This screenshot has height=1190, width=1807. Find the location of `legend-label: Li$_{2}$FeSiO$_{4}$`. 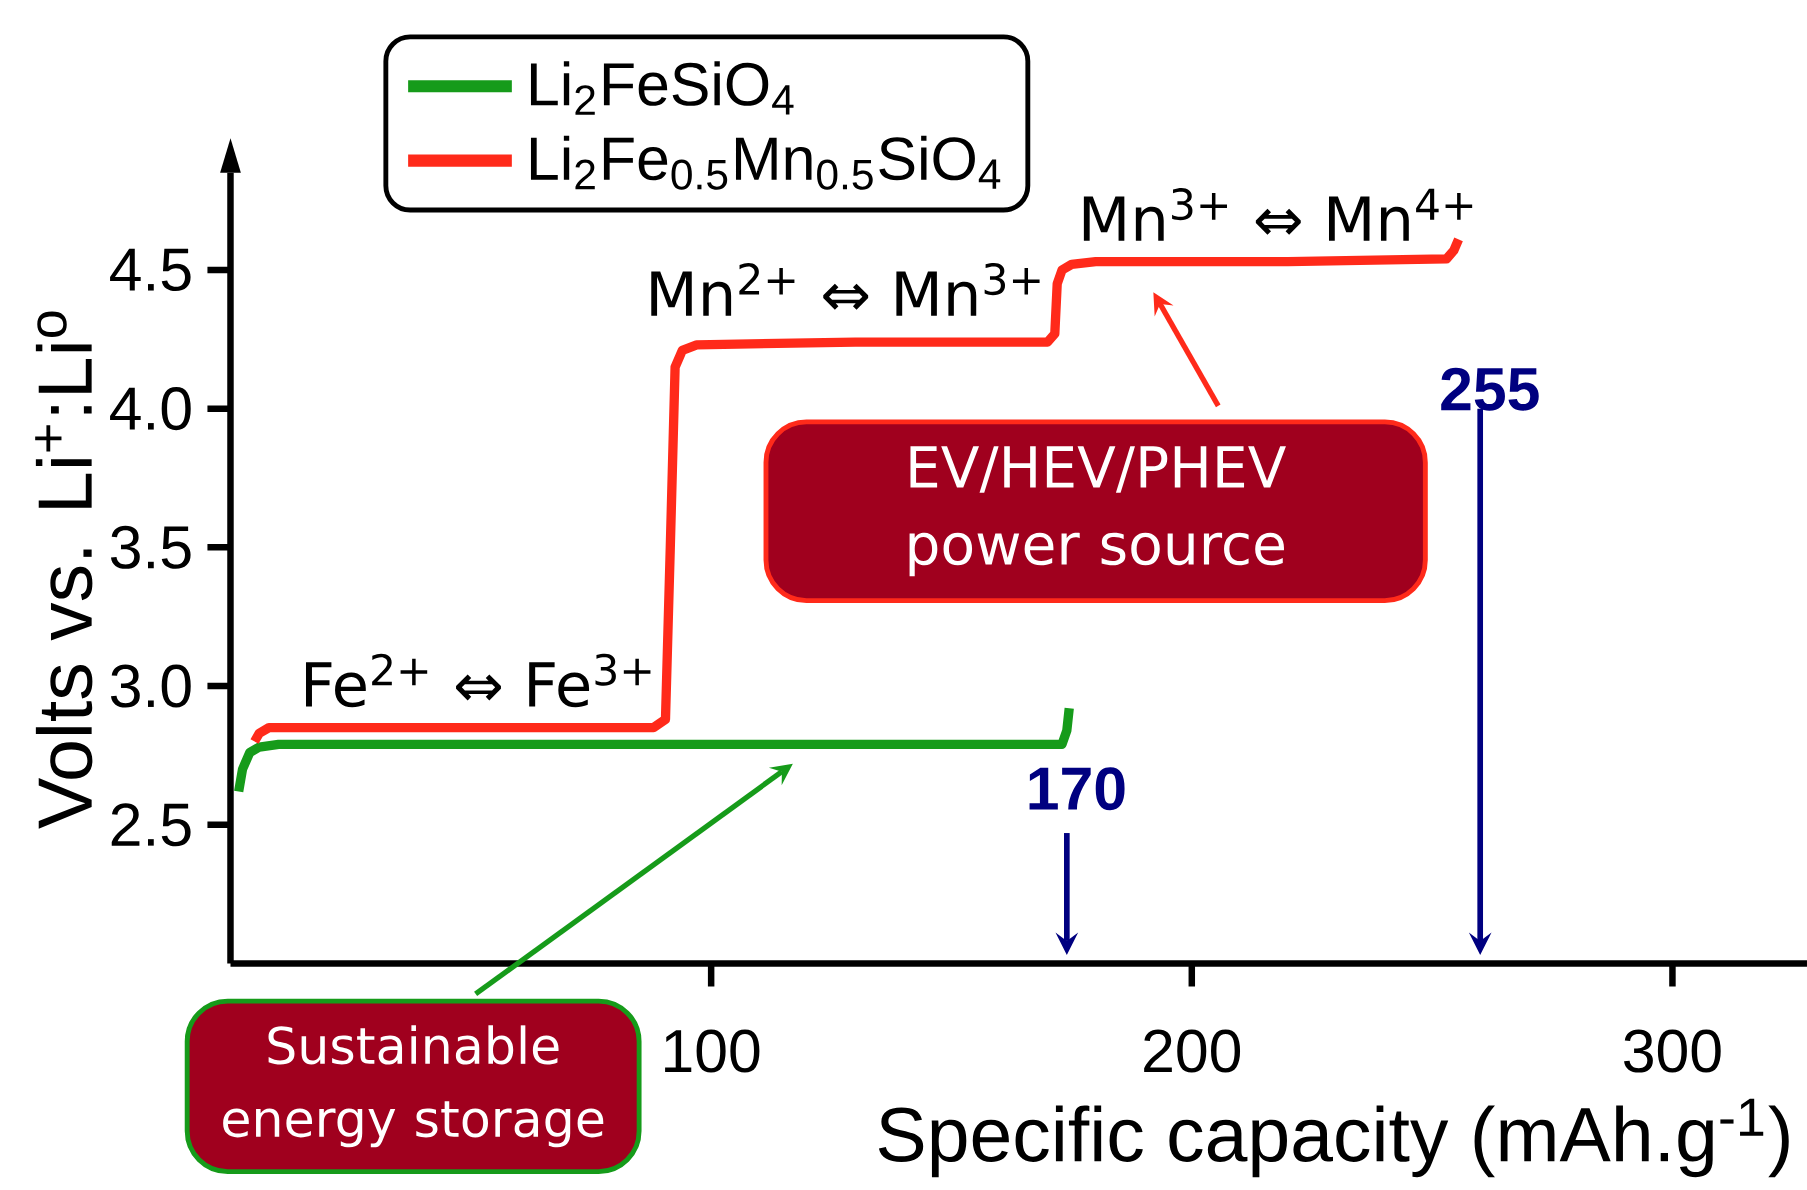

legend-label: Li$_{2}$FeSiO$_{4}$ is located at coordinates (662, 88).